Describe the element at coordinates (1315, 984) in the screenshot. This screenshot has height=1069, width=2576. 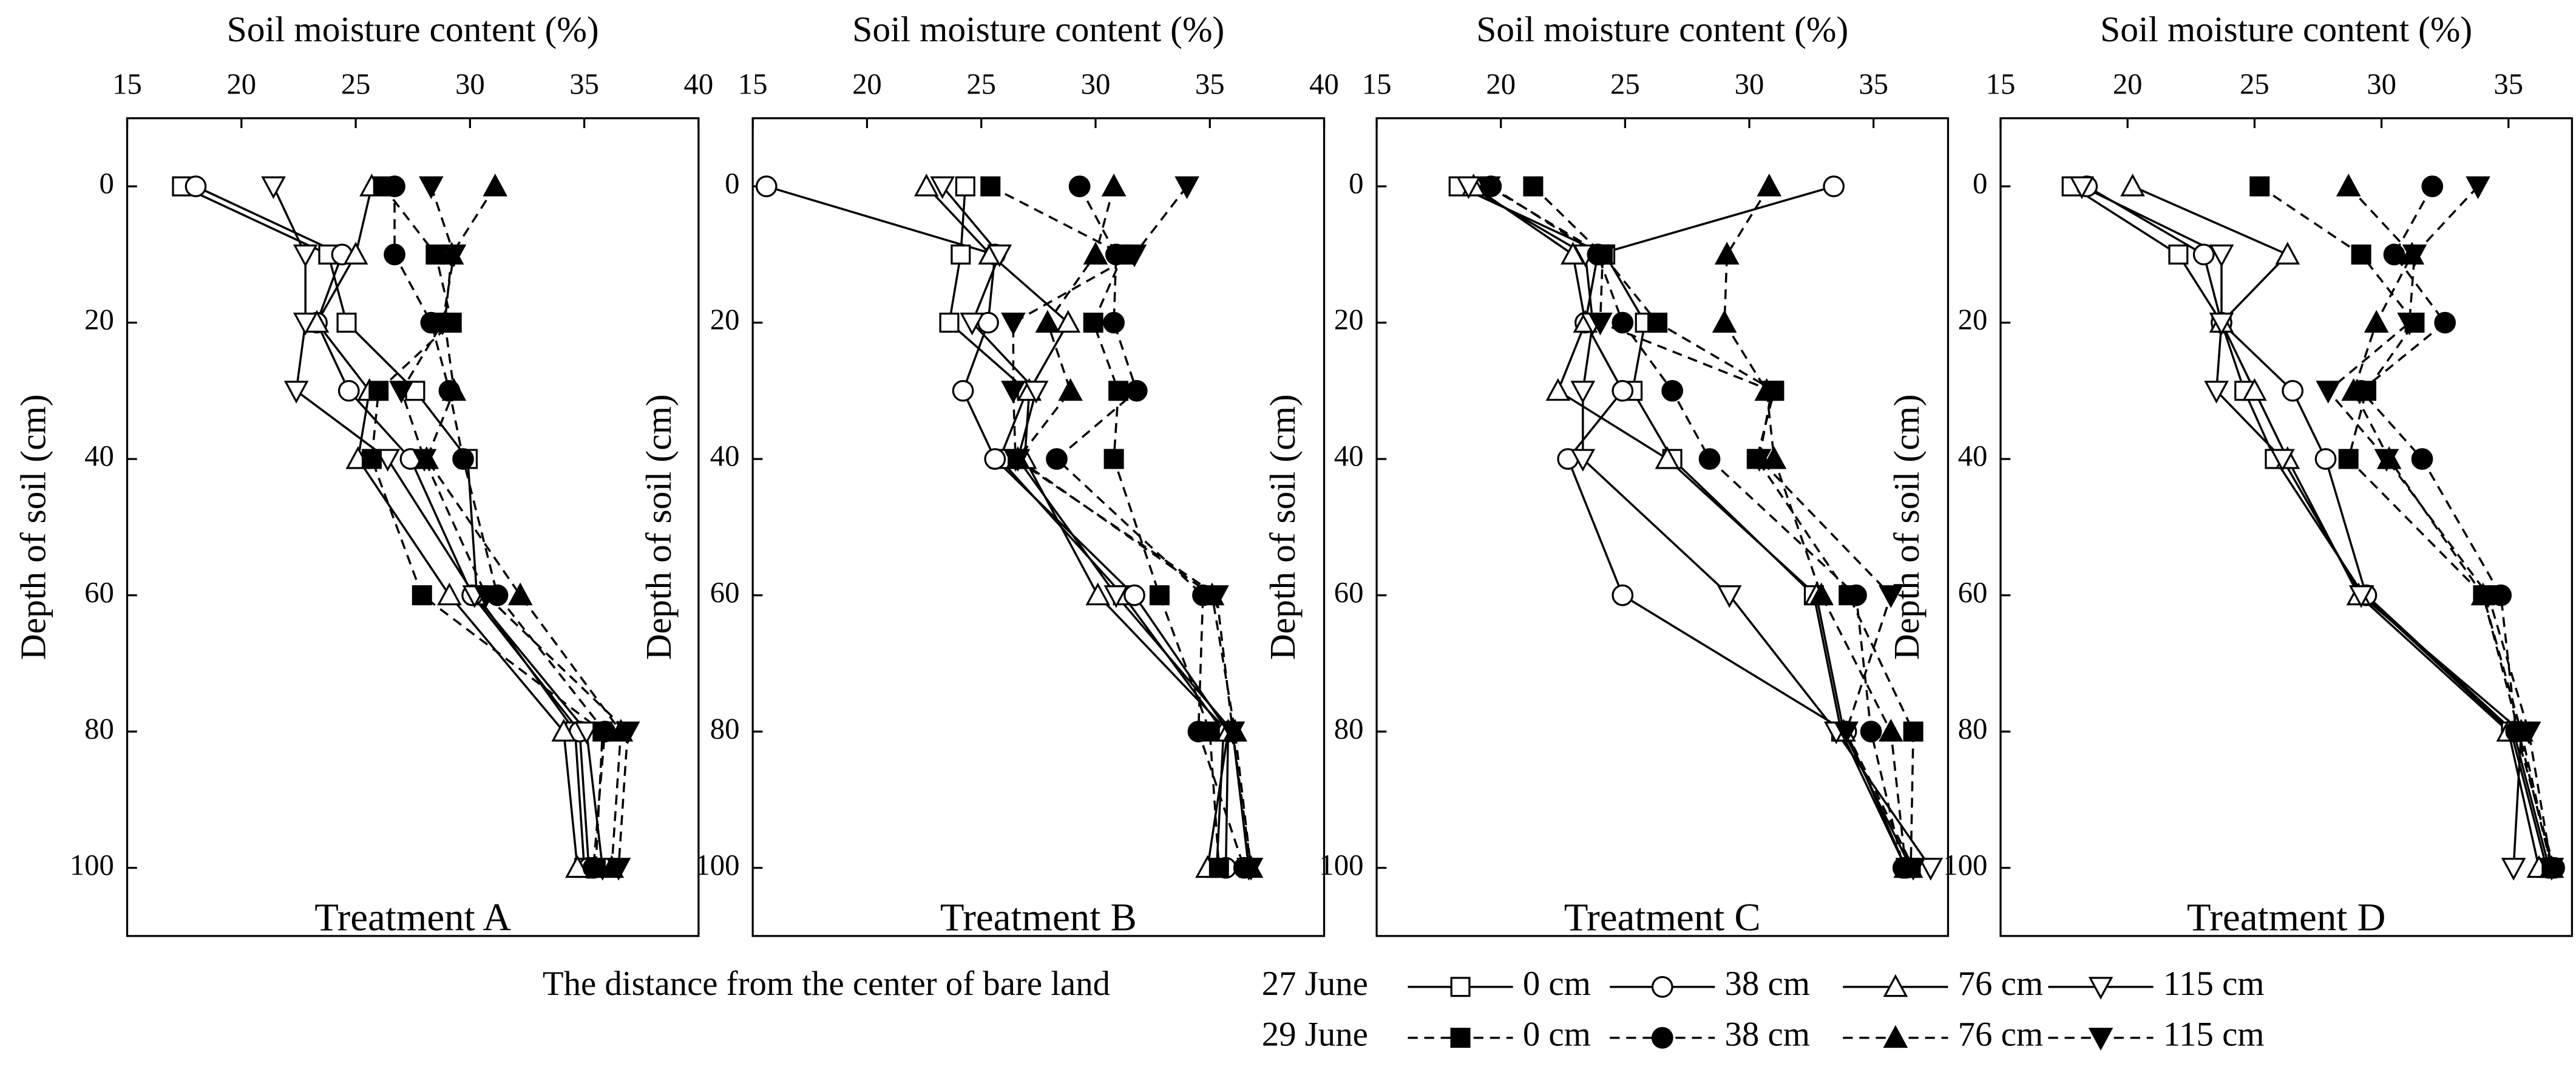
I see `legend-row-label: 27 June` at that location.